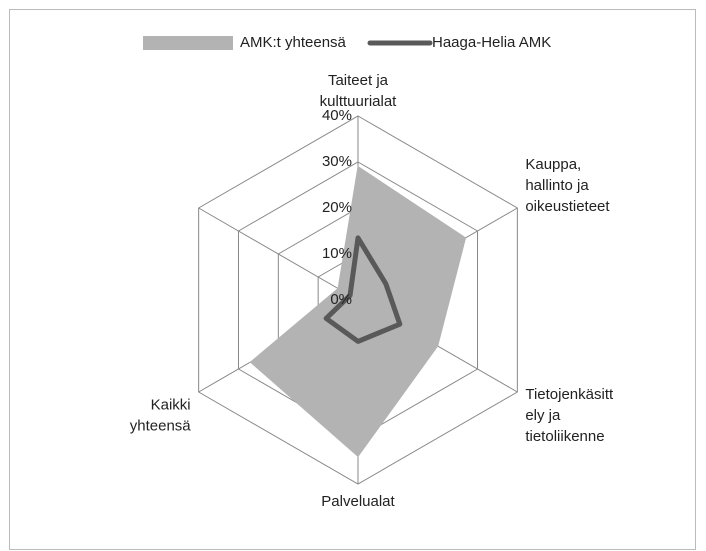 This screenshot has width=706, height=551. What do you see at coordinates (491, 42) in the screenshot?
I see `legend-label: Haaga-Helia AMK` at bounding box center [491, 42].